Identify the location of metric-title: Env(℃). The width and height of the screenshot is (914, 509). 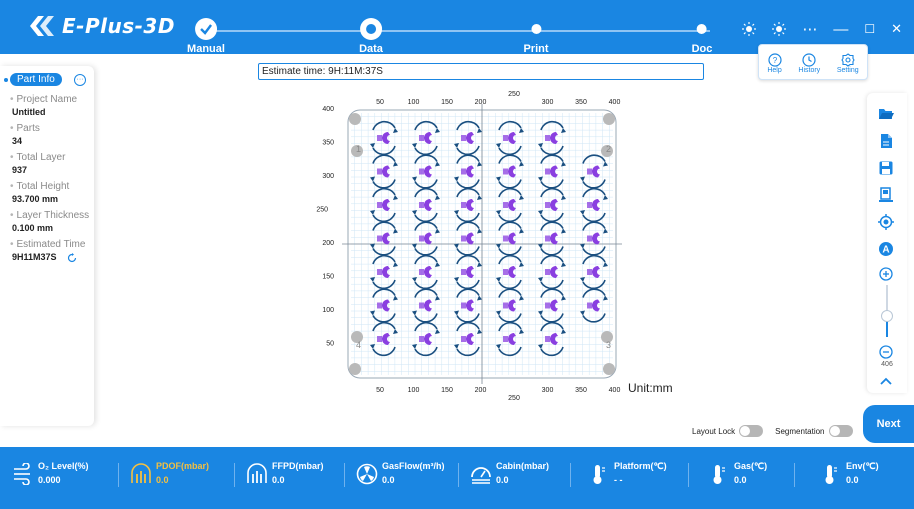
(862, 466).